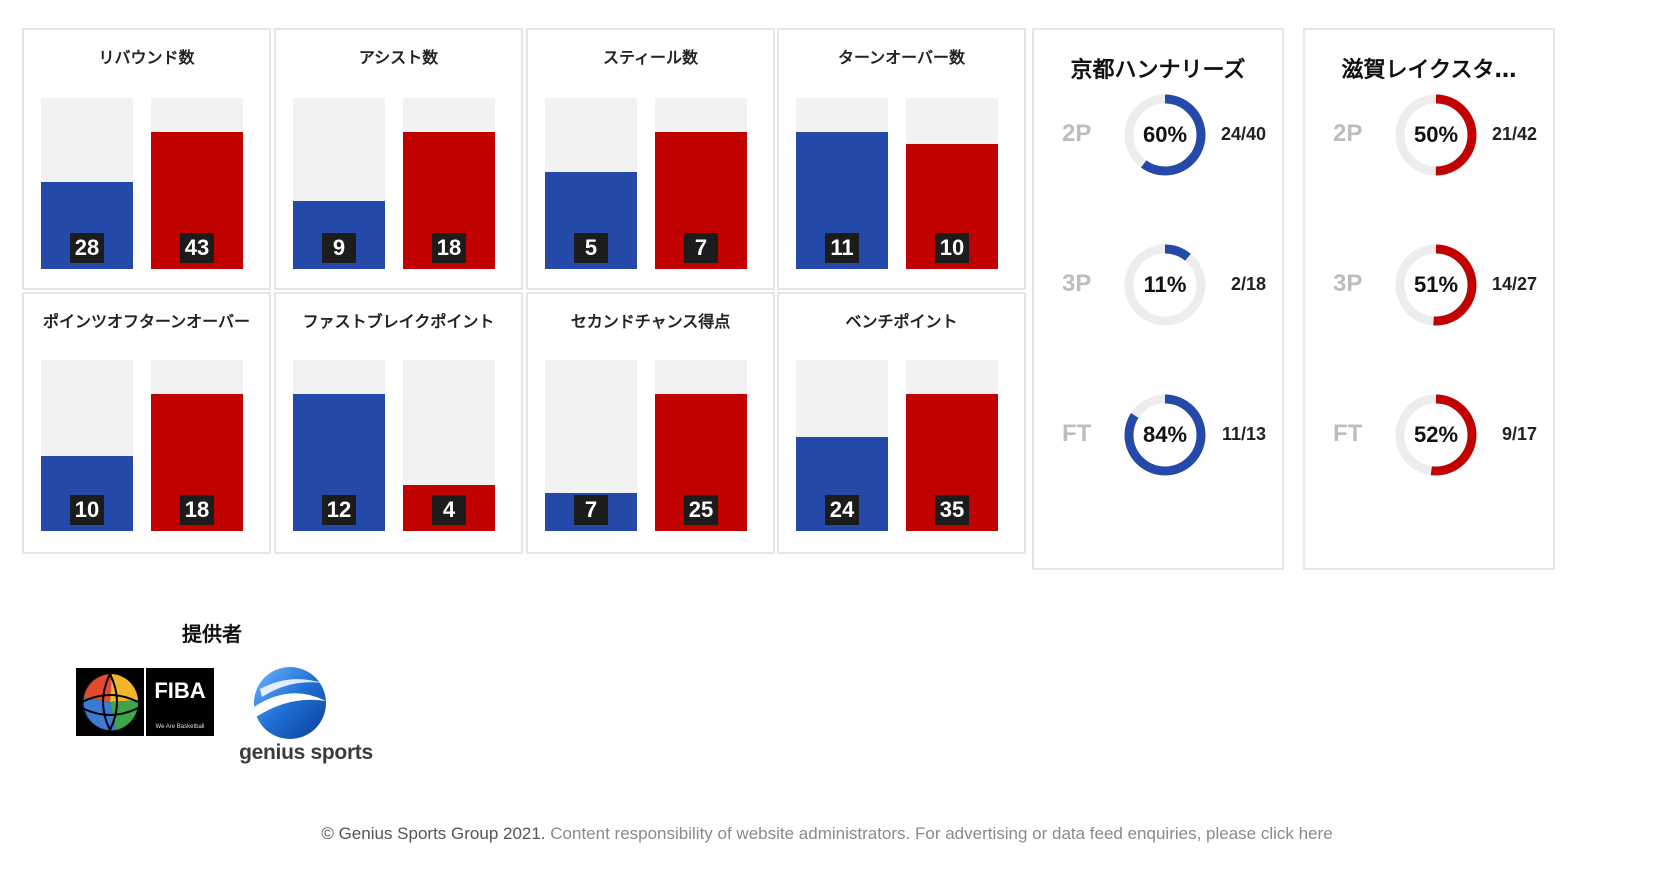 The width and height of the screenshot is (1654, 888). I want to click on copyright-text: © Genius Sports Group 2021., so click(433, 833).